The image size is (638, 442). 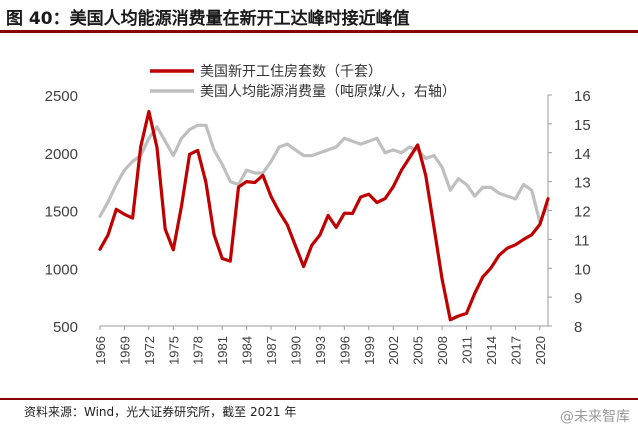 I want to click on x-tick-label: 2014, so click(x=491, y=350).